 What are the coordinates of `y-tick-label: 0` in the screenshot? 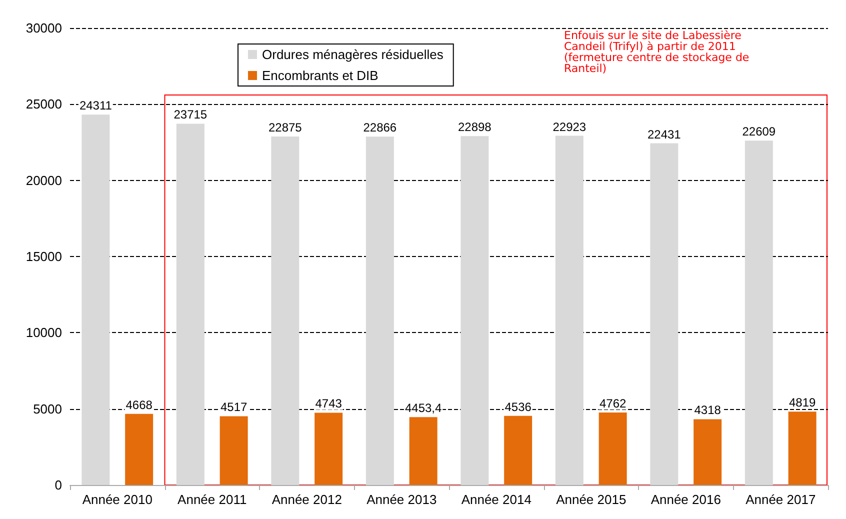 It's located at (58, 485).